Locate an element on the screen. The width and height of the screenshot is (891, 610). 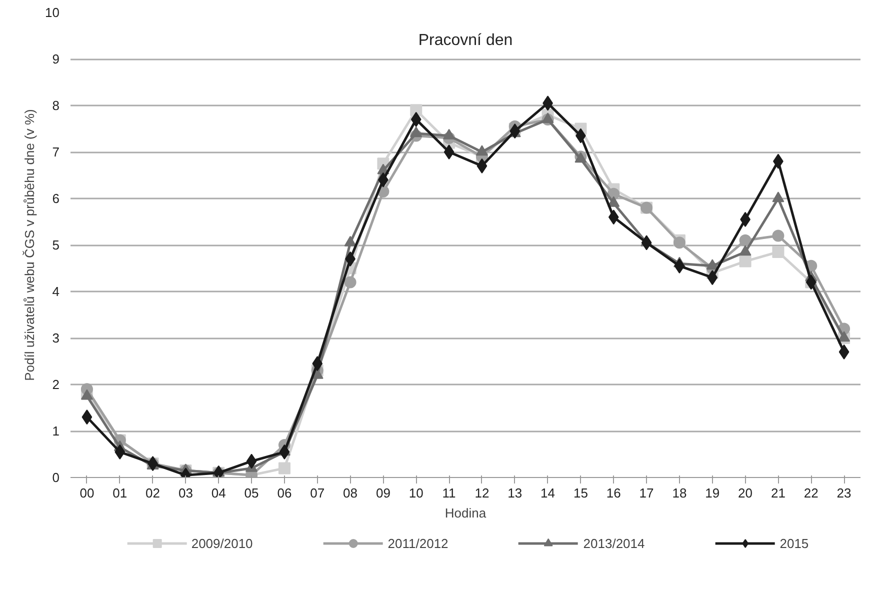
x-axis-title: Hodina is located at coordinates (465, 513).